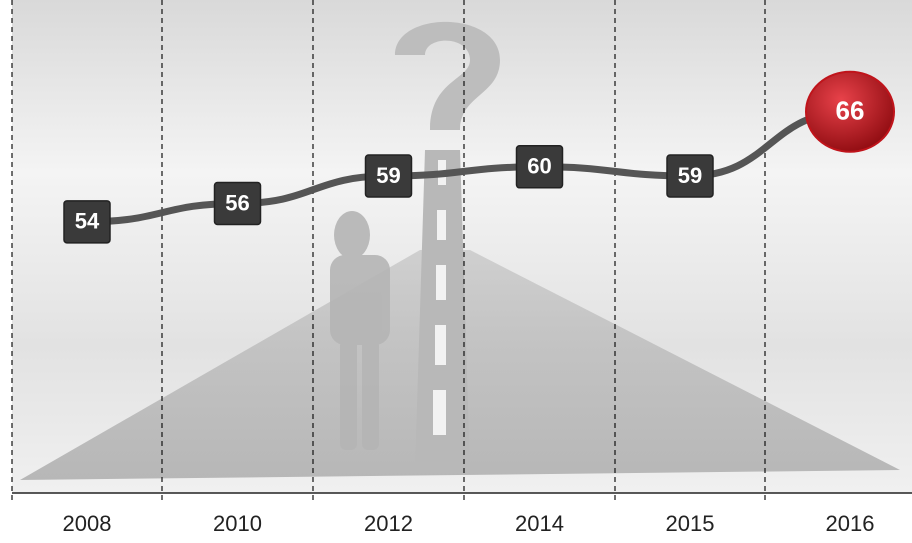 The image size is (912, 543). Describe the element at coordinates (690, 523) in the screenshot. I see `x-tick-label: 2015` at that location.